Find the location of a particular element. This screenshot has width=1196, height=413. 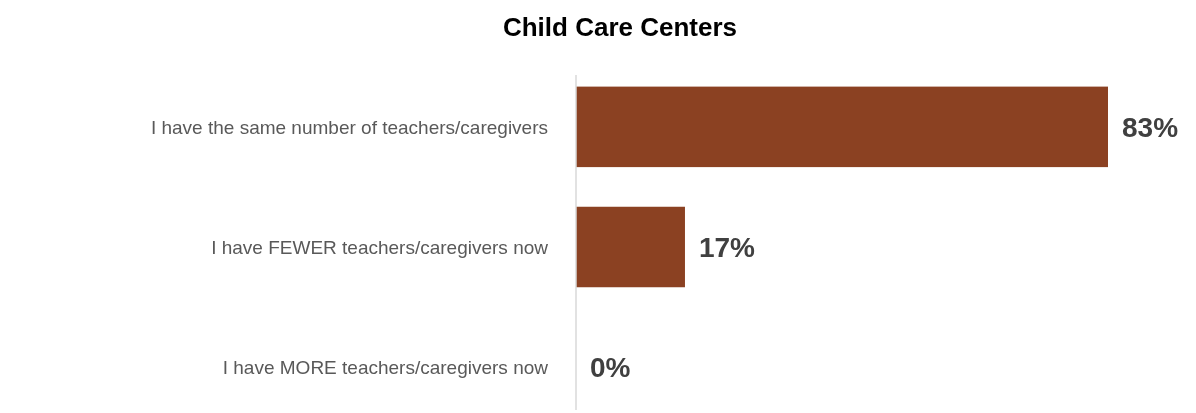

data-label: 83% is located at coordinates (1150, 127).